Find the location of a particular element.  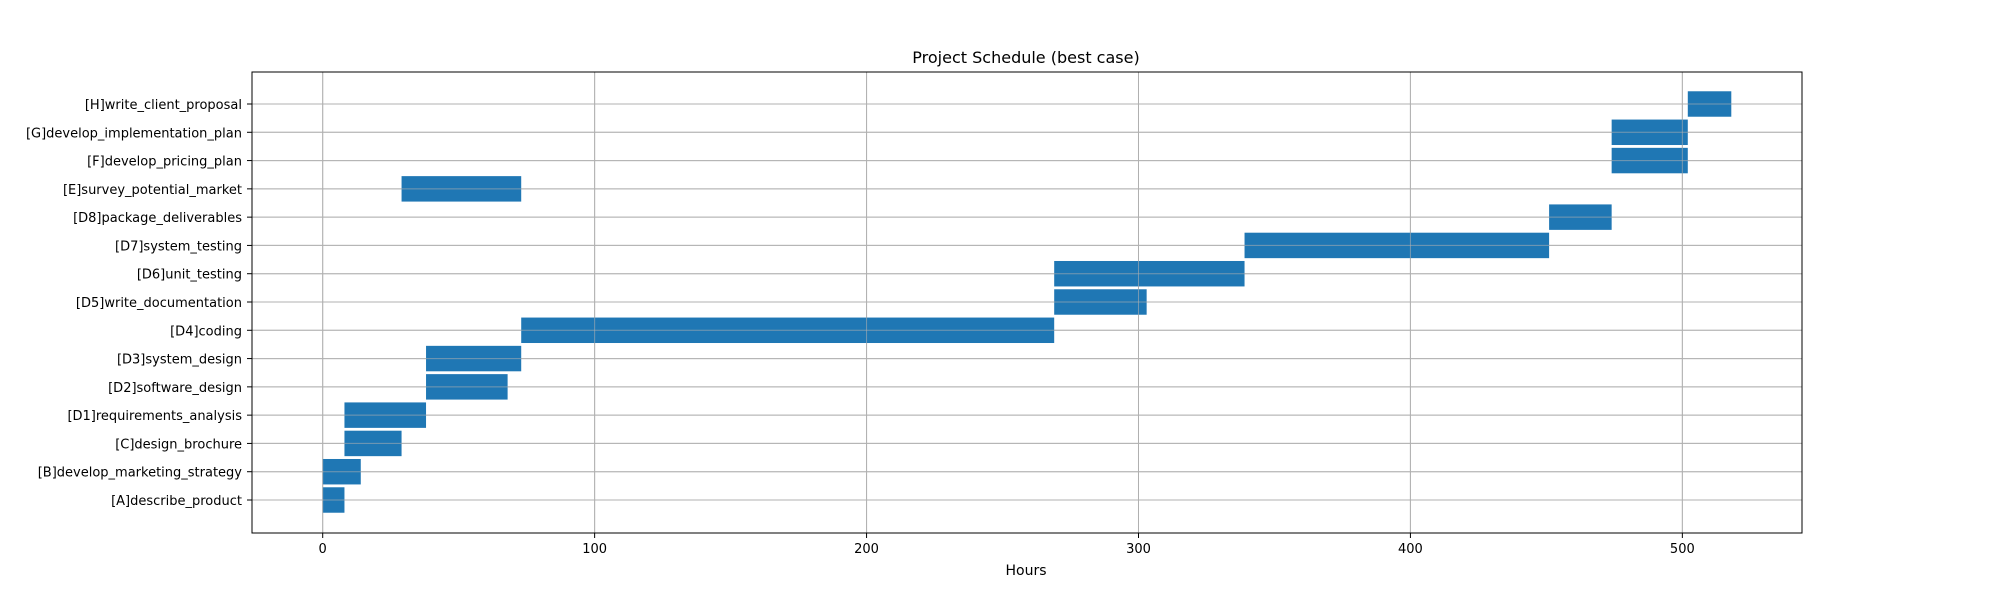

x-tick-label: 200 is located at coordinates (866, 549).